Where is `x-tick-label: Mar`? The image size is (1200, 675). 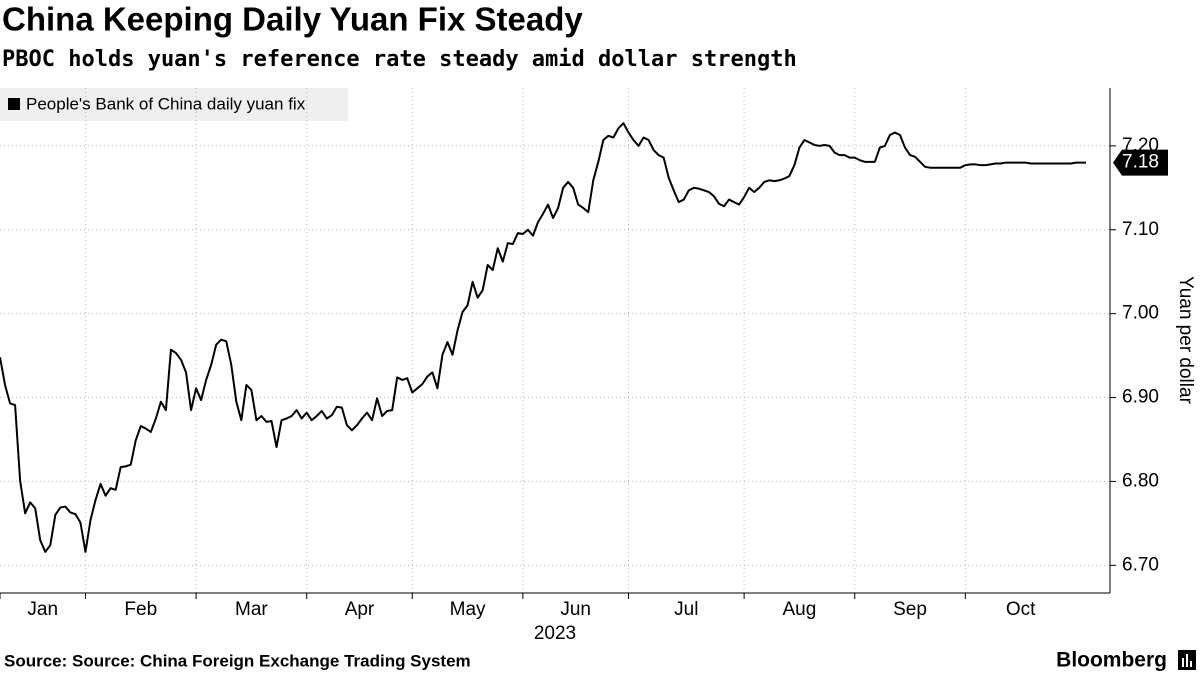 x-tick-label: Mar is located at coordinates (251, 609).